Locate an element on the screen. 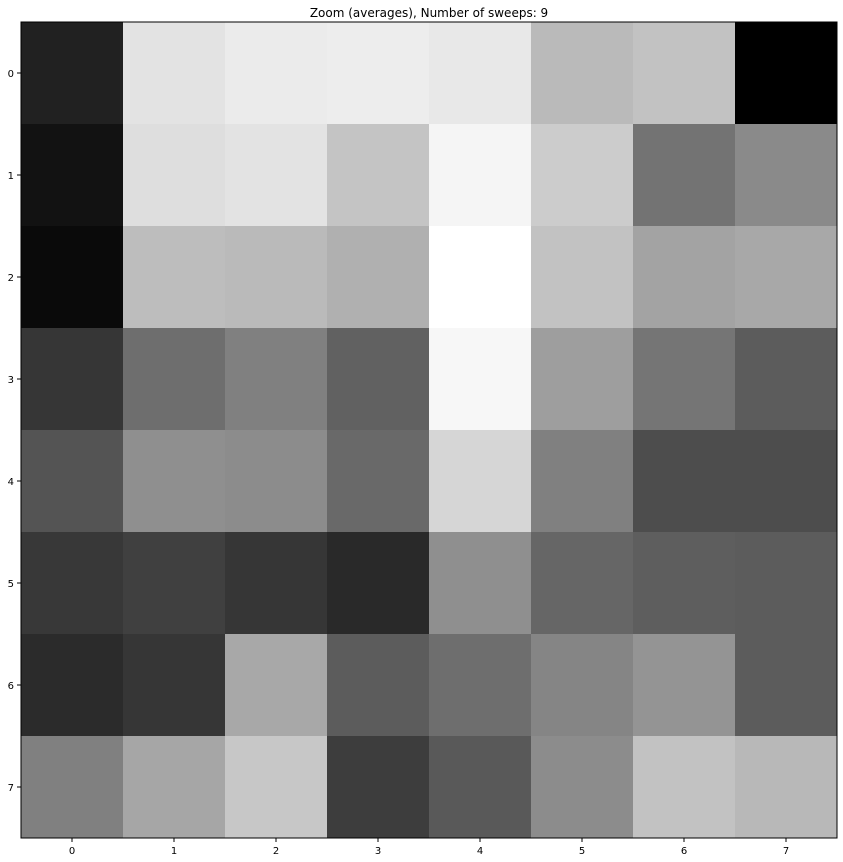  heatmap-cell-r0-c7 is located at coordinates (786, 73).